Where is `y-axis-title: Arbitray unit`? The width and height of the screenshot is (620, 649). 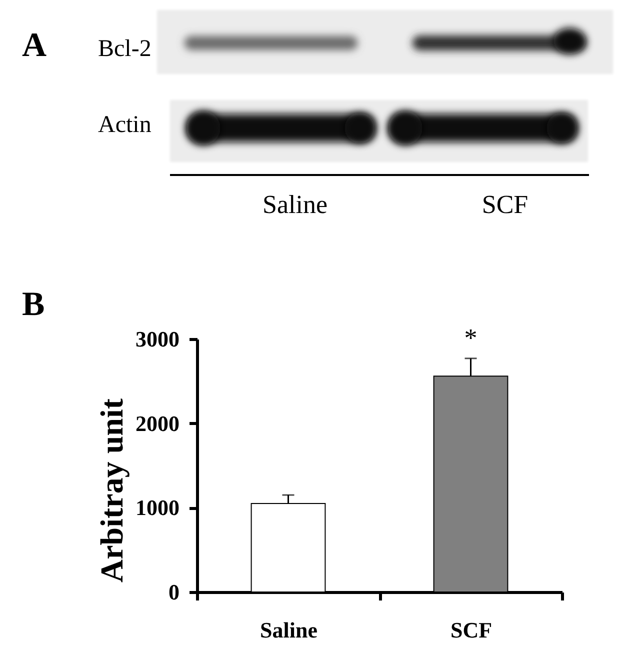 y-axis-title: Arbitray unit is located at coordinates (112, 490).